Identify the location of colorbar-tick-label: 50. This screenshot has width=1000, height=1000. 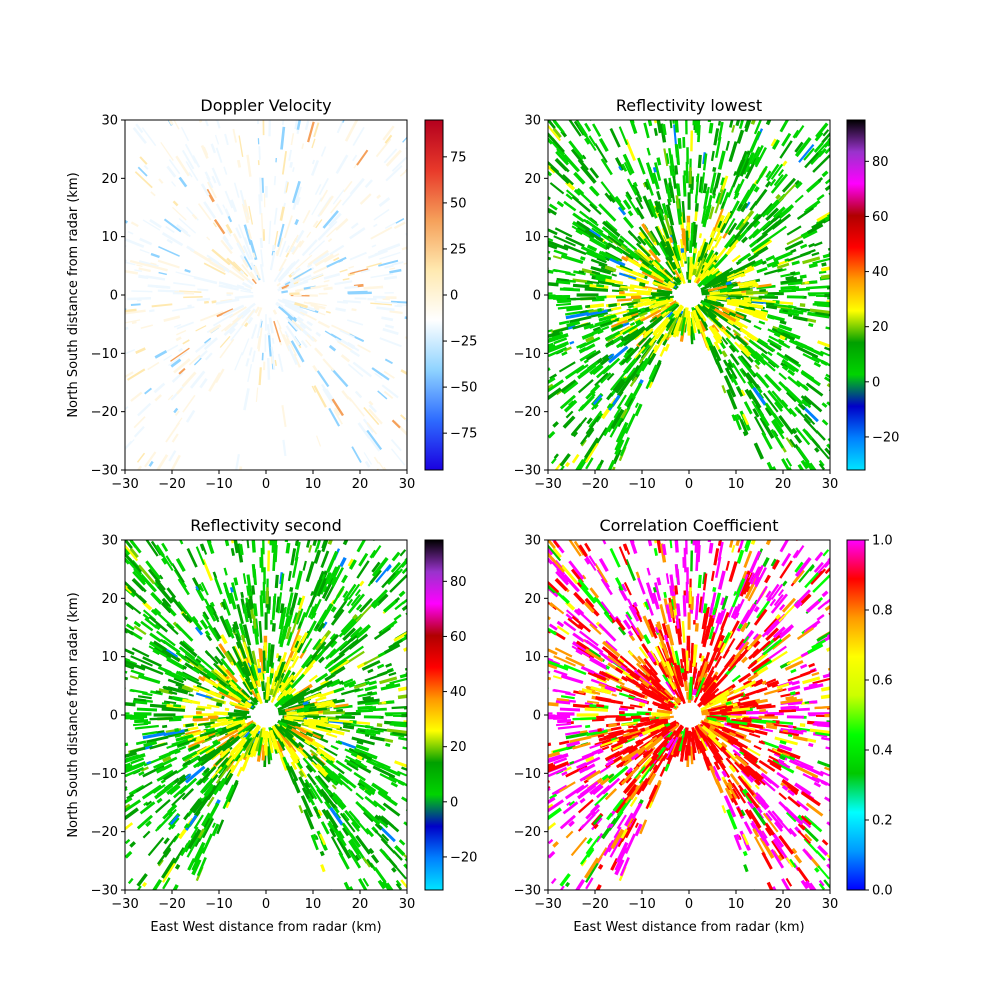
(458, 203).